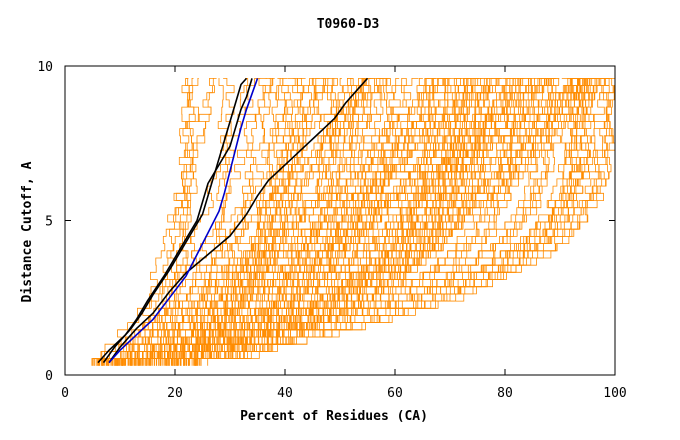 The image size is (680, 440). What do you see at coordinates (175, 393) in the screenshot?
I see `x-tick-label: 20` at bounding box center [175, 393].